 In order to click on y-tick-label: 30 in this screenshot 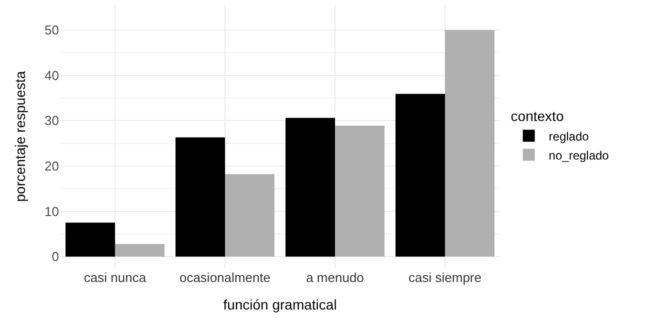, I will do `click(51, 120)`.